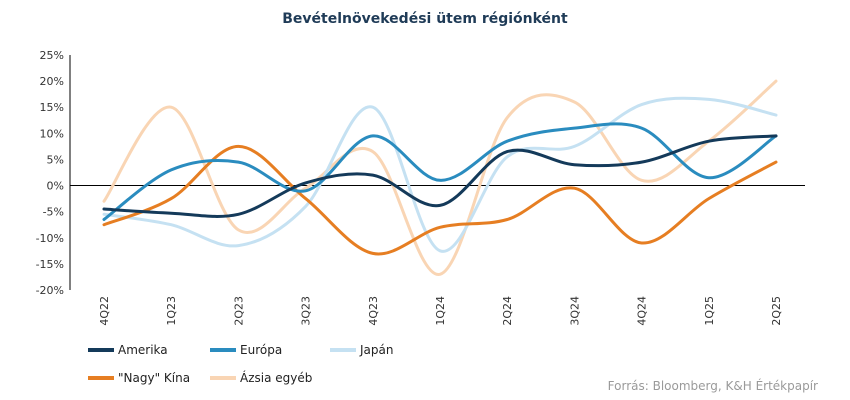  I want to click on legend-label: Amerika, so click(143, 350).